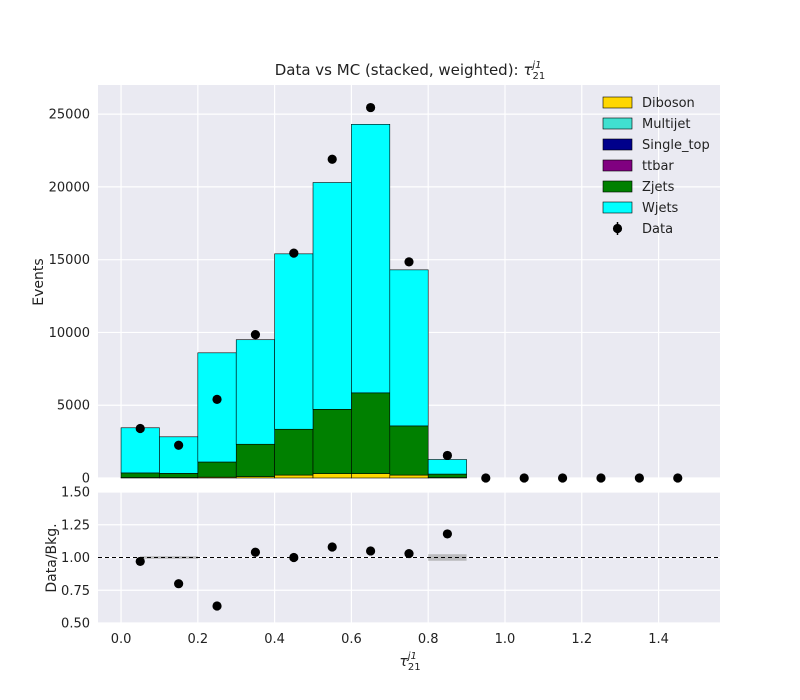 The image size is (800, 700). I want to click on x-tick-label: 0.0, so click(121, 639).